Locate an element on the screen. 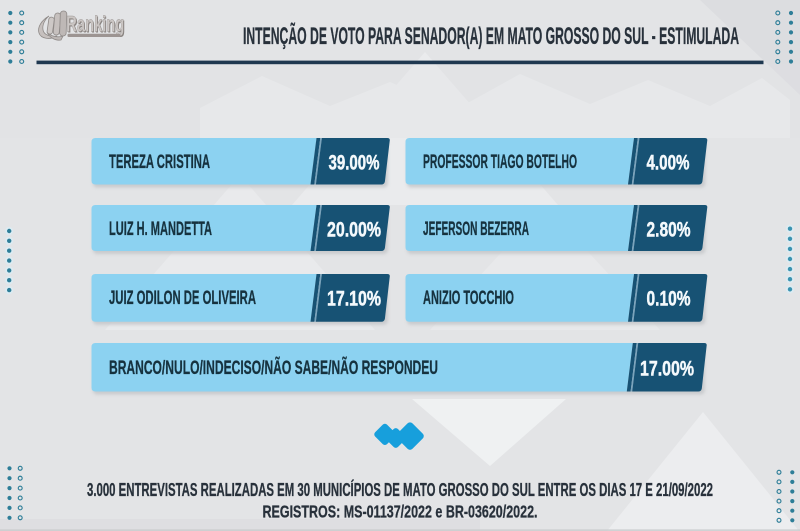 This screenshot has height=531, width=800. svg-text: 0.10% is located at coordinates (669, 298).